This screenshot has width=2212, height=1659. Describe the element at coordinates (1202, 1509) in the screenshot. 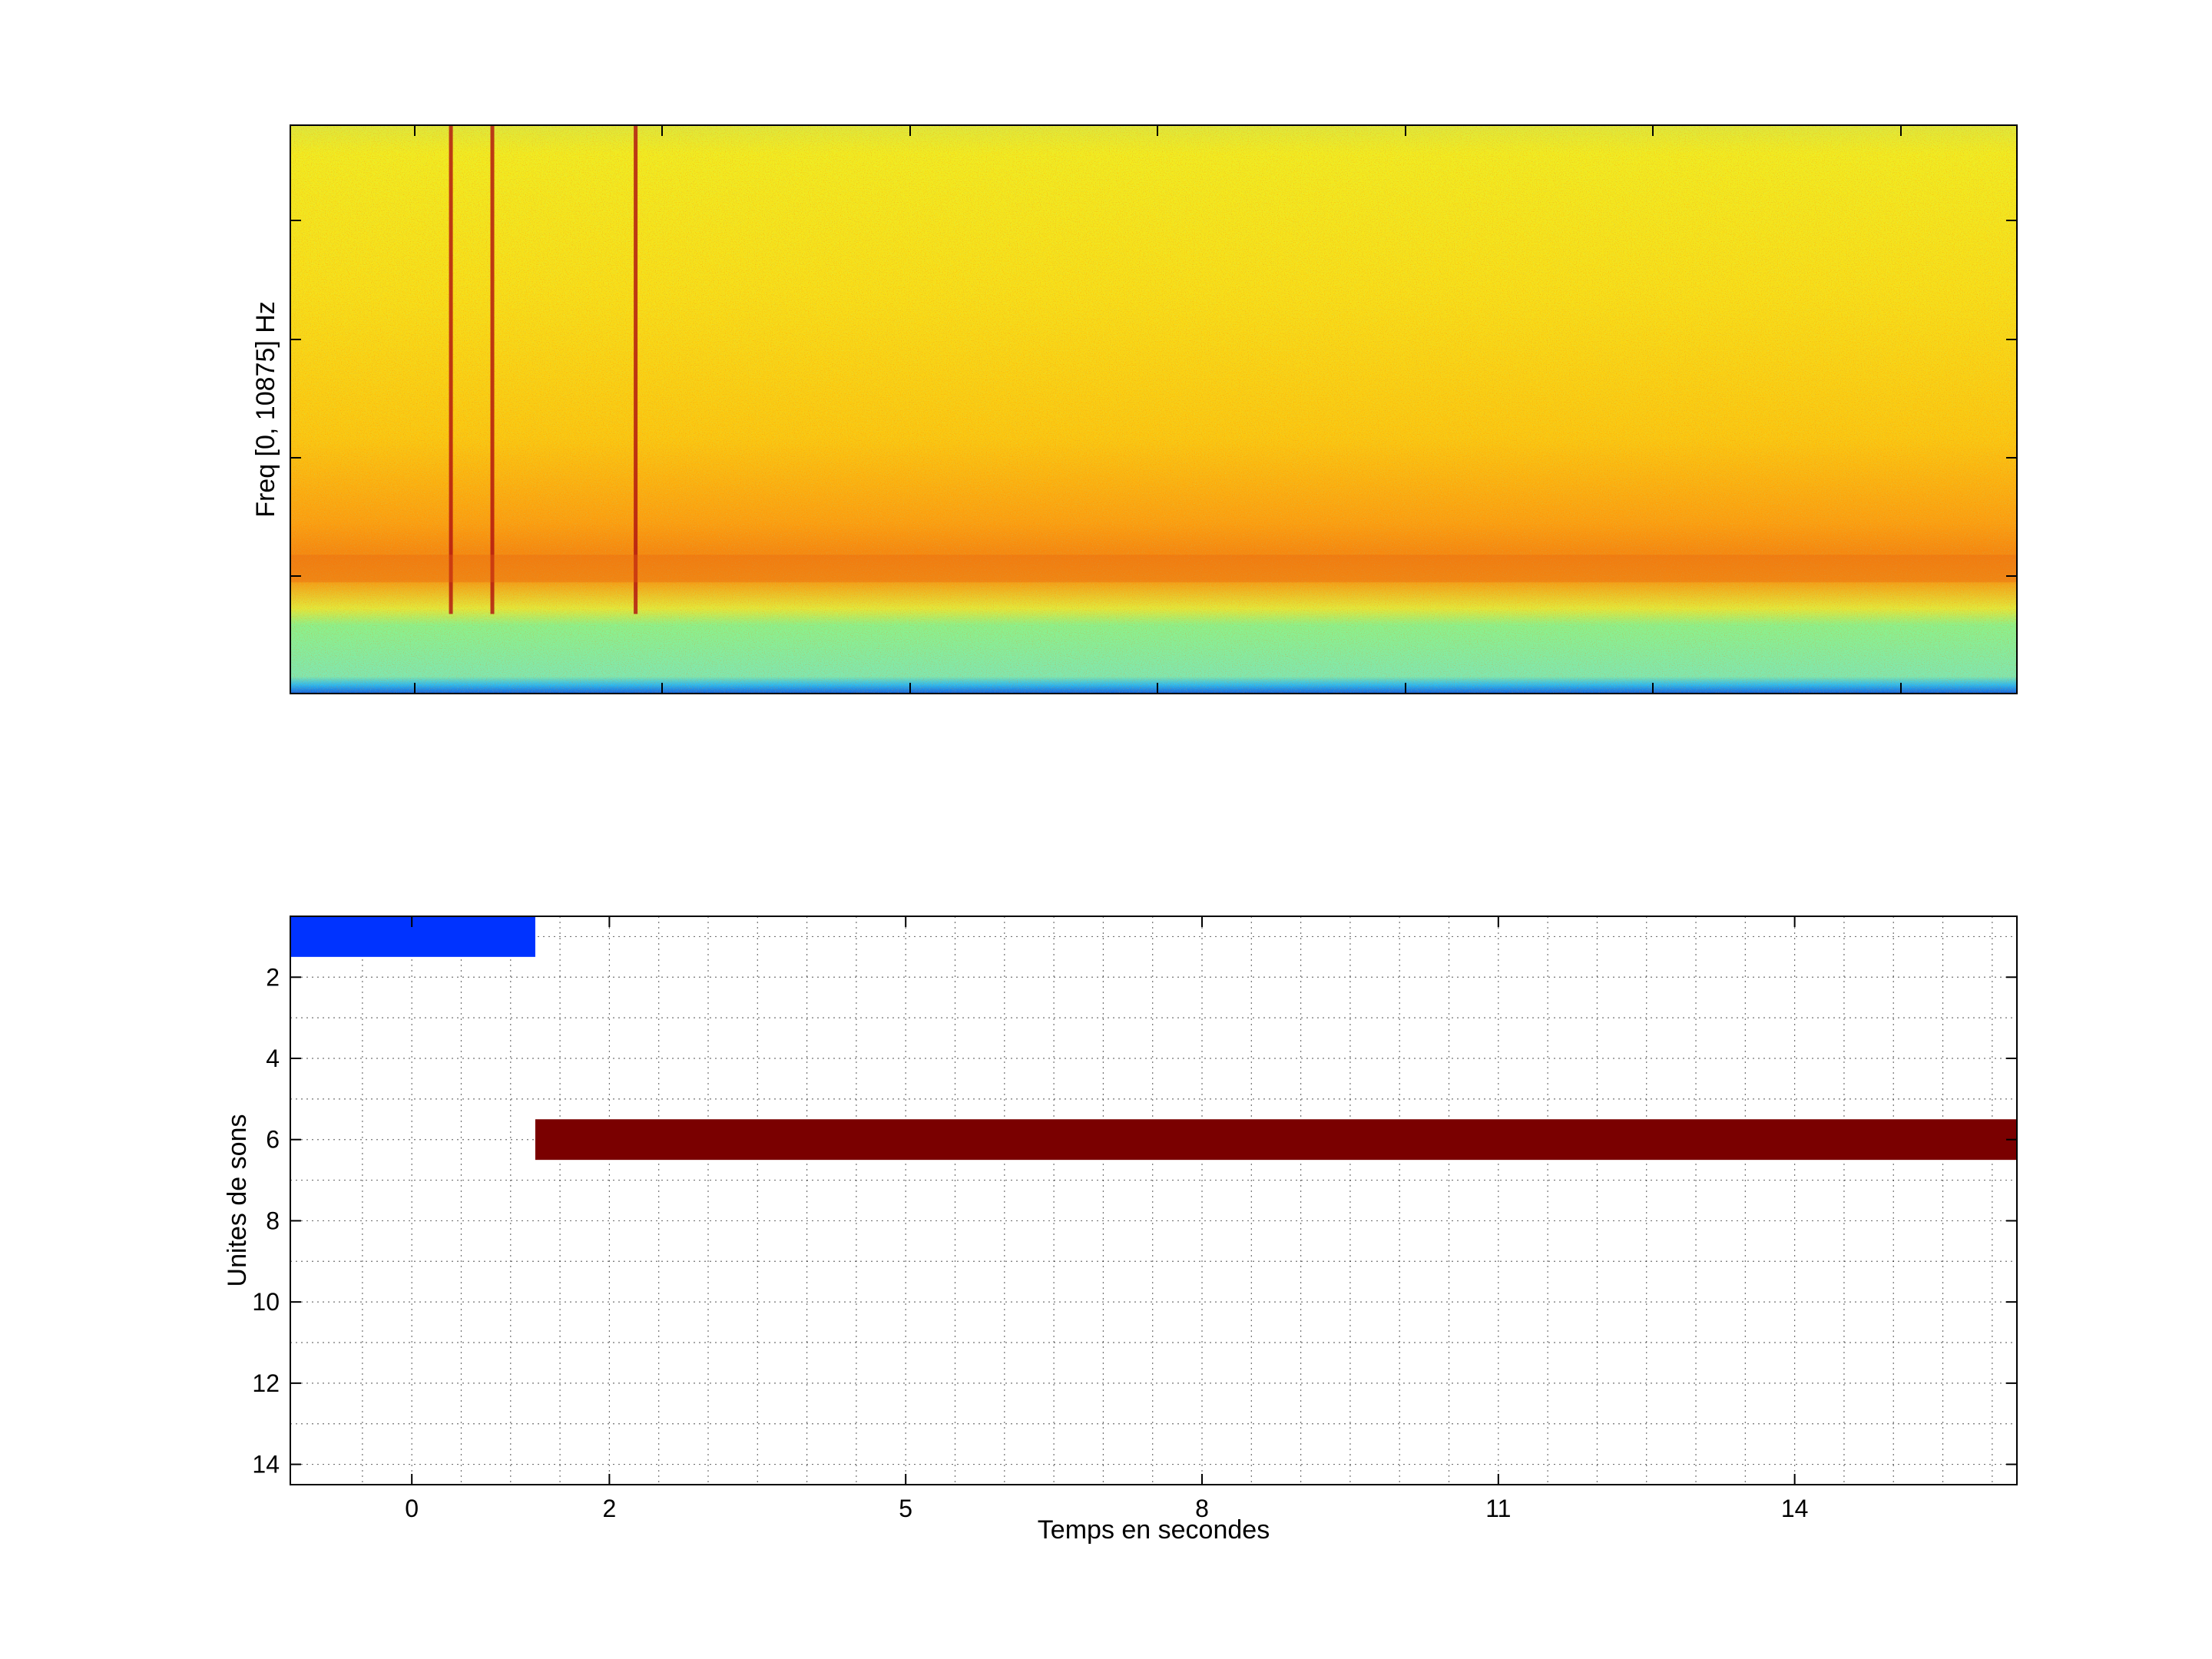

I see `units-xtick-label: 8` at that location.